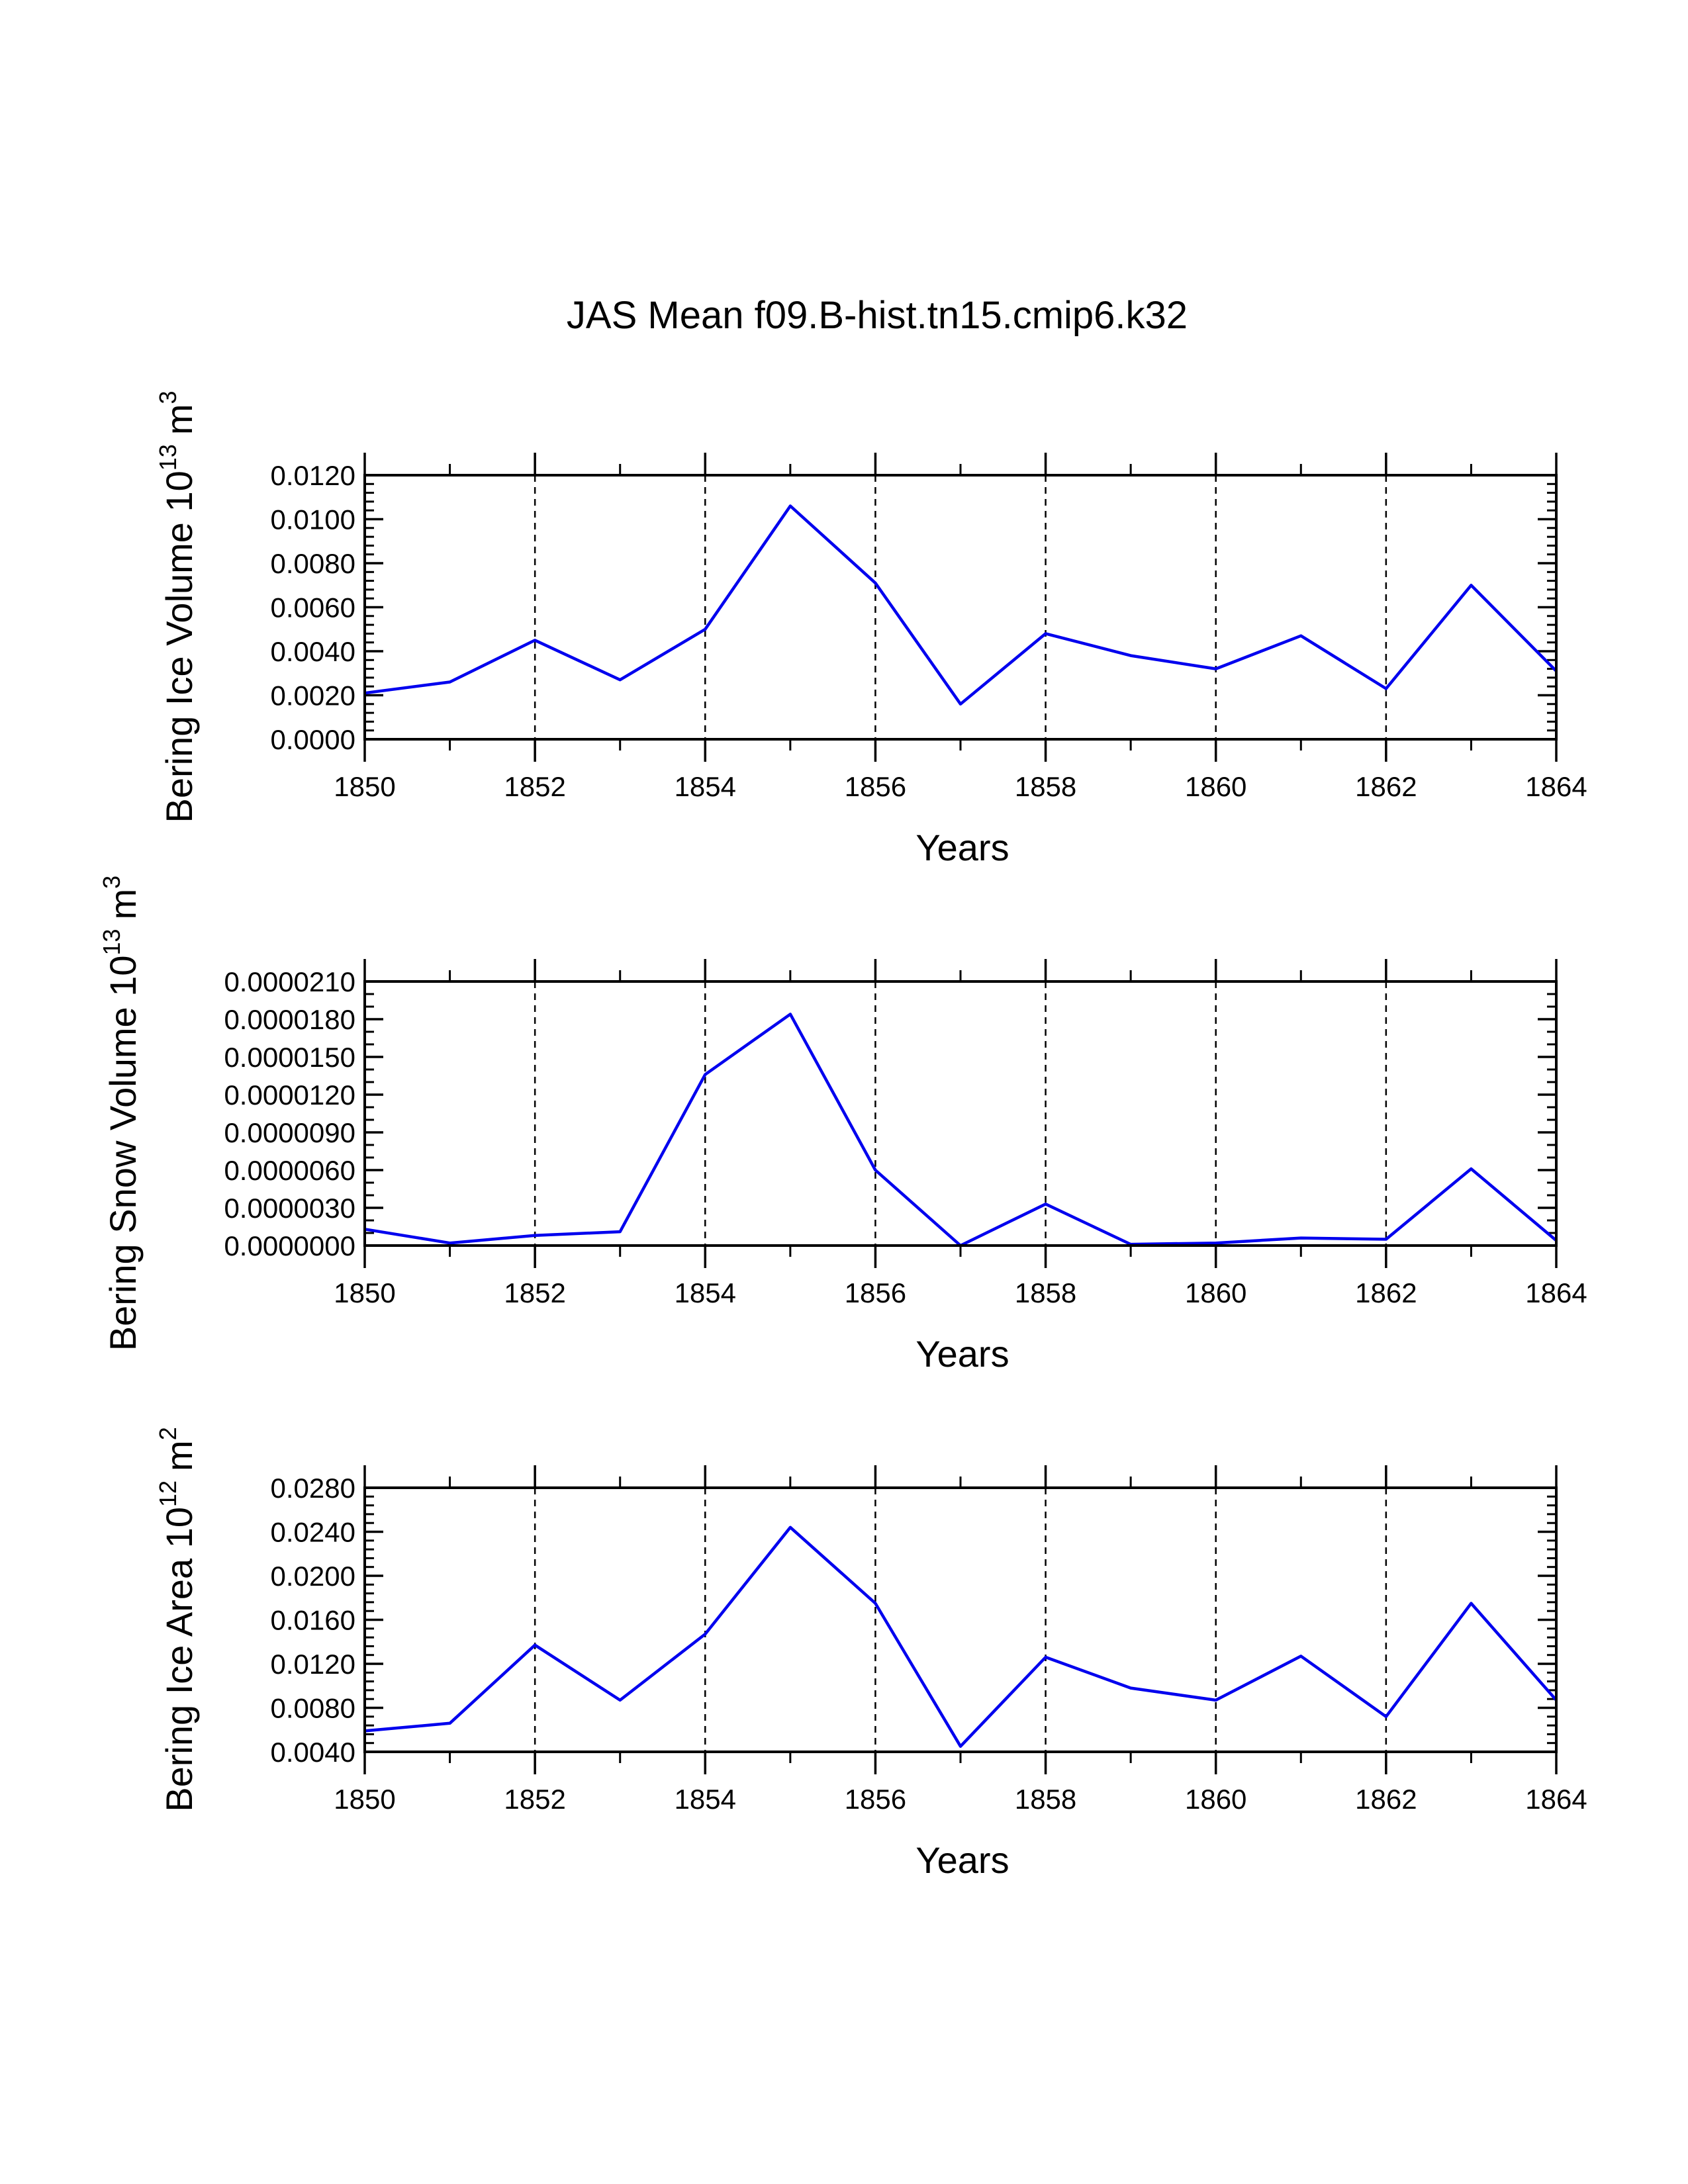 The height and width of the screenshot is (2184, 1688). I want to click on panel-3-xtick-label-1856: 1856, so click(875, 1800).